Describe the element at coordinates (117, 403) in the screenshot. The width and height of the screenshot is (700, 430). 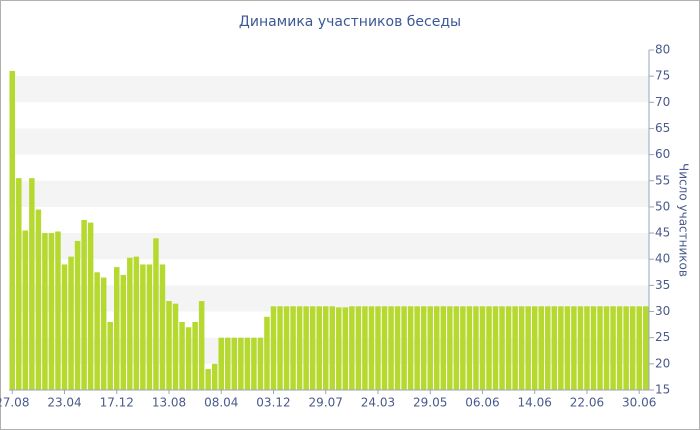
I see `x-tick-label: 17.12` at that location.